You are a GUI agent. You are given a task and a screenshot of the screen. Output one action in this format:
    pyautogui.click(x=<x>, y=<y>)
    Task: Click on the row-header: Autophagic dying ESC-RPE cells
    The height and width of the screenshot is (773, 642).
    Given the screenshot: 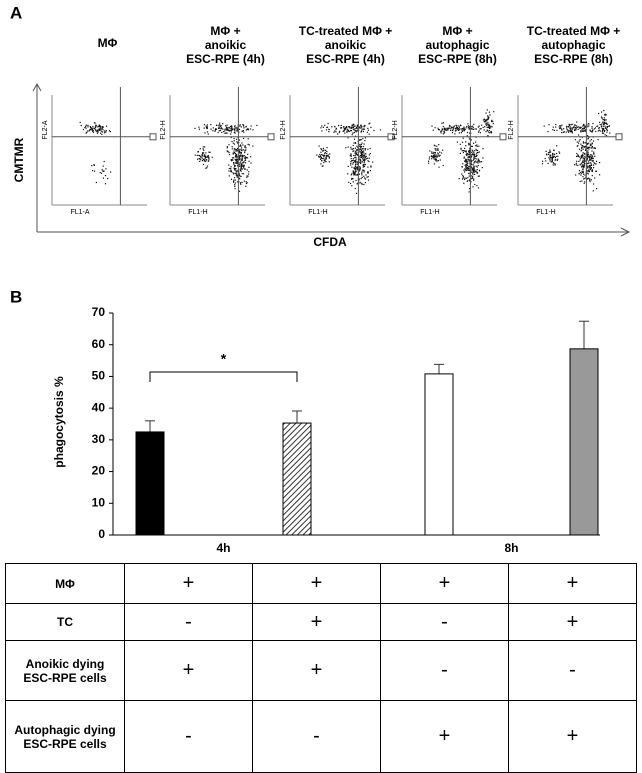 What is the action you would take?
    pyautogui.click(x=65, y=736)
    